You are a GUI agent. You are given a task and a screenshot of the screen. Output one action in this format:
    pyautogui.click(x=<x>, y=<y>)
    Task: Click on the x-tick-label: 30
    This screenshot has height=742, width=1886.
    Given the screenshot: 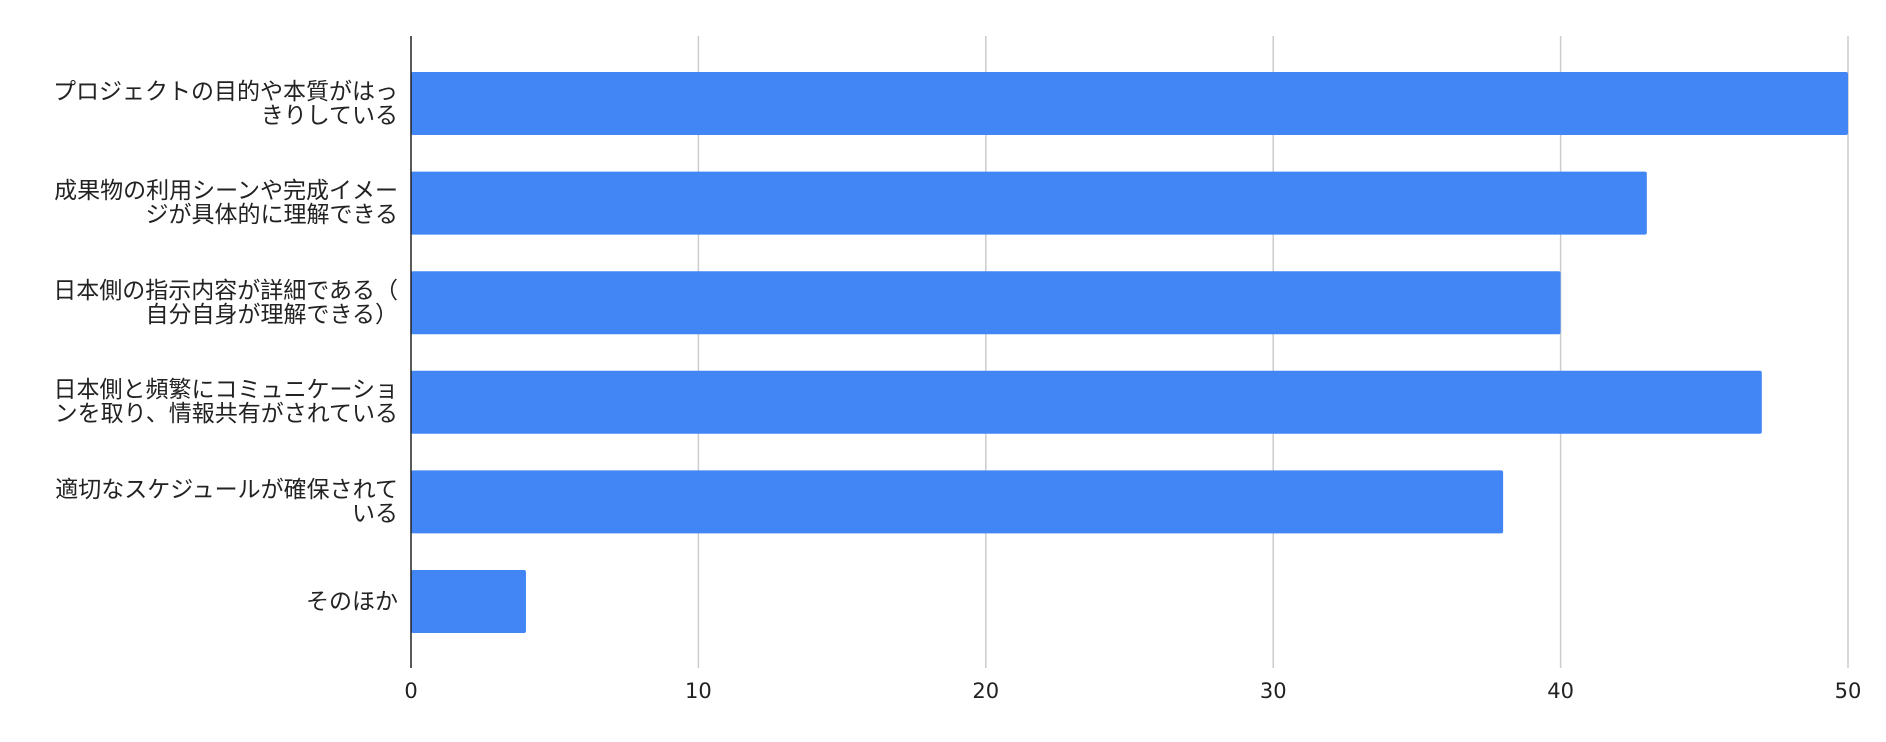 What is the action you would take?
    pyautogui.click(x=1273, y=691)
    